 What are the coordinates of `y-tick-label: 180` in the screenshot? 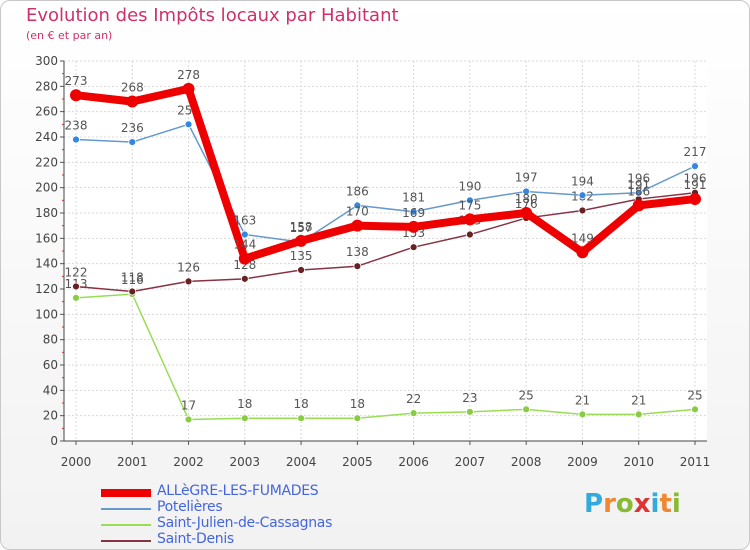 It's located at (46, 213).